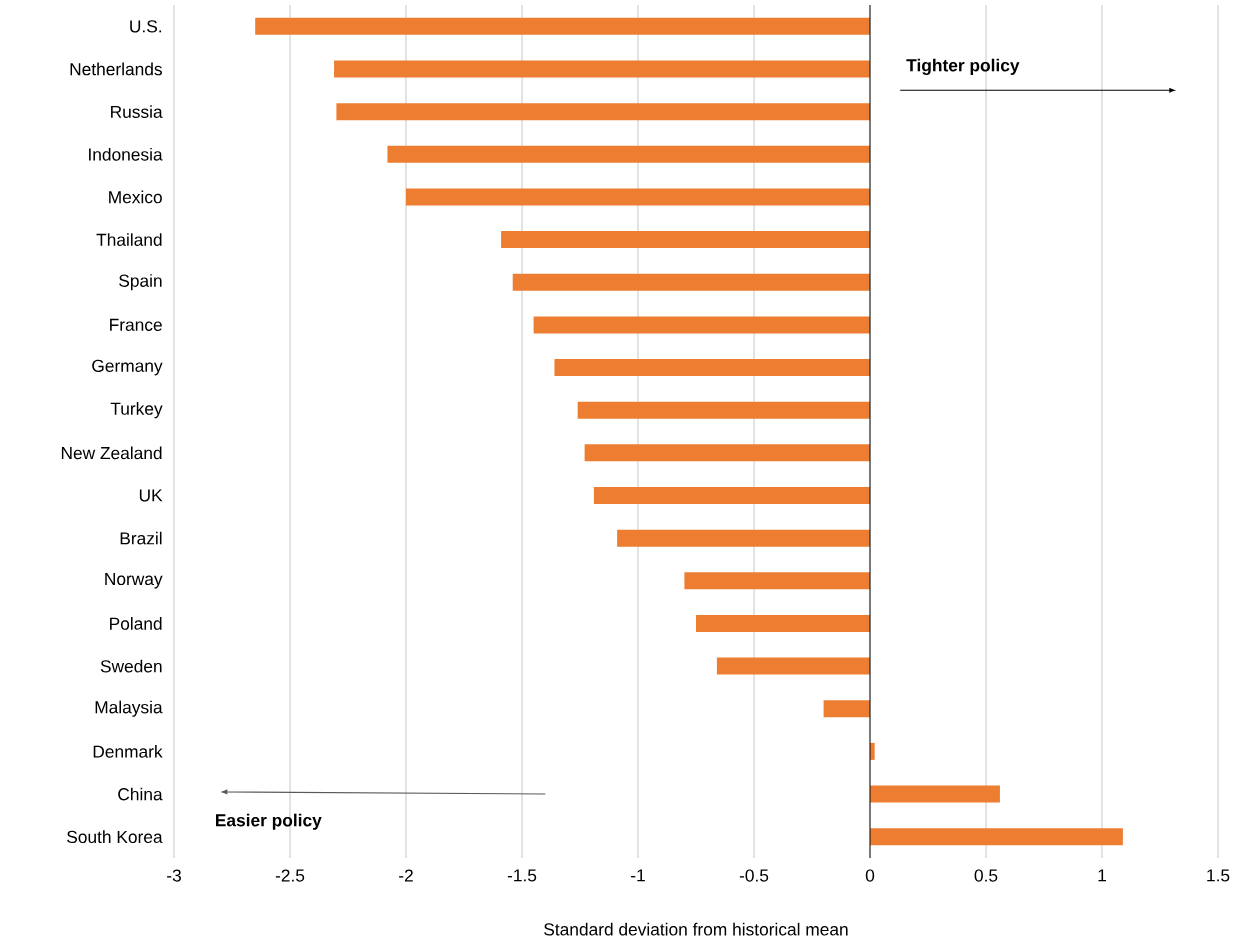 This screenshot has height=947, width=1240. I want to click on y-tick-label: Thailand, so click(129, 239).